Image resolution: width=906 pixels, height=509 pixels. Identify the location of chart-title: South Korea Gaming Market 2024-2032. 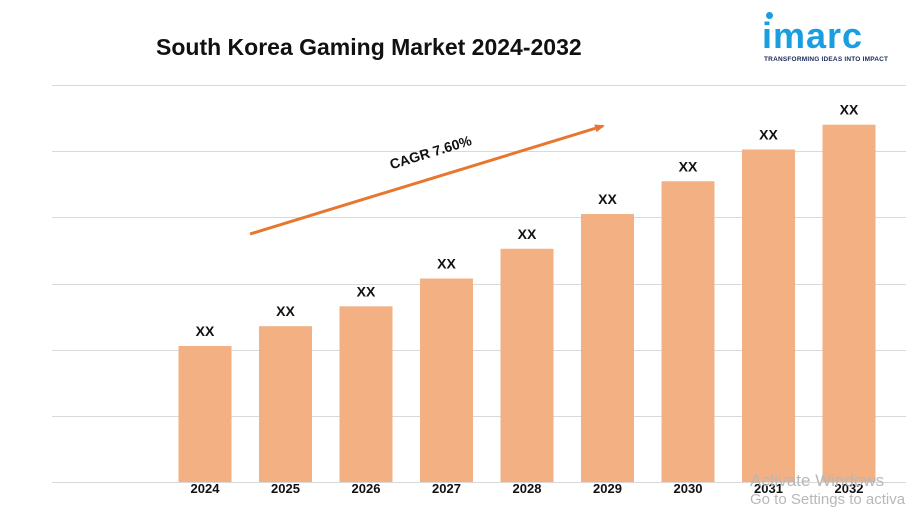
(369, 47).